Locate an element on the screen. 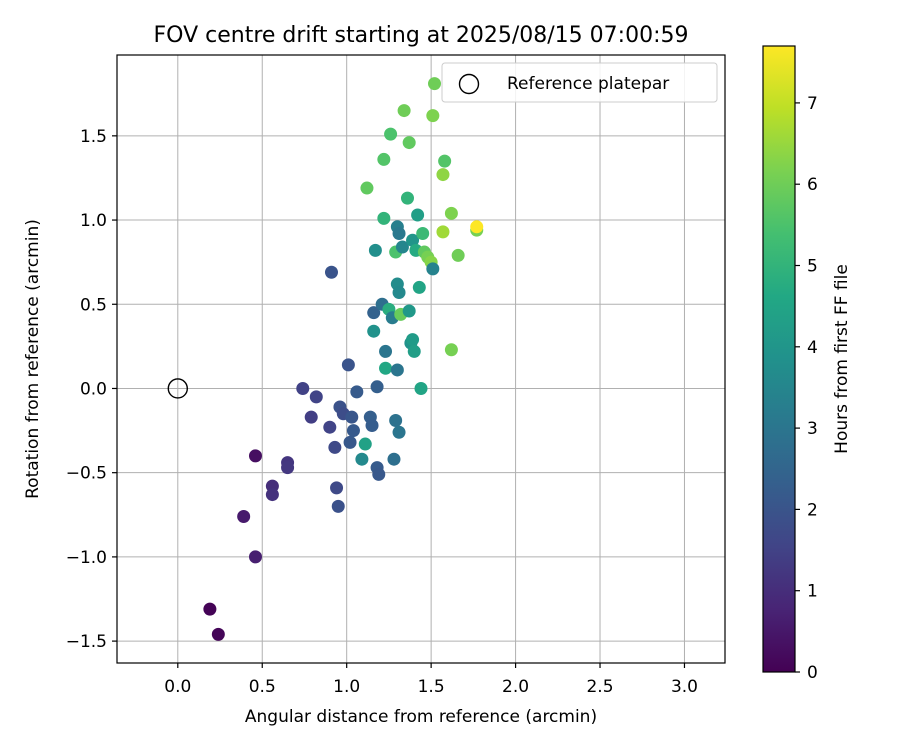 This screenshot has height=750, width=900. y-axis-ticks: −1.5 −1.0 −0.5 0.0 0.5 1.0 1.5 is located at coordinates (91, 389).